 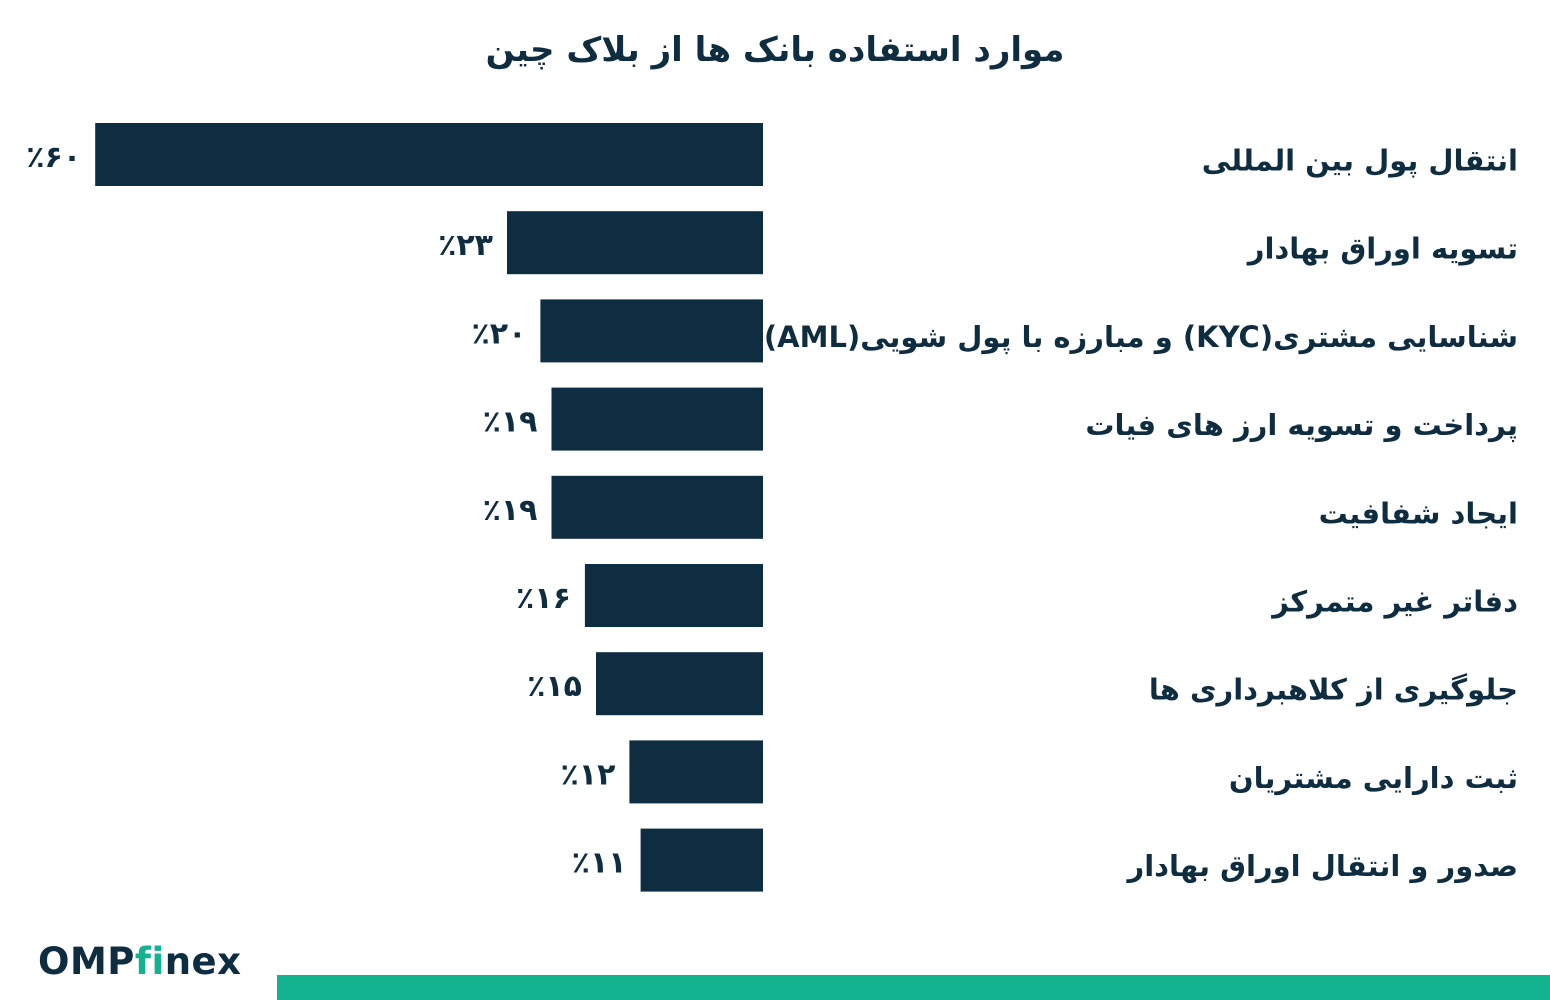 I want to click on value-label-5: ٪۱۹, so click(x=510, y=510).